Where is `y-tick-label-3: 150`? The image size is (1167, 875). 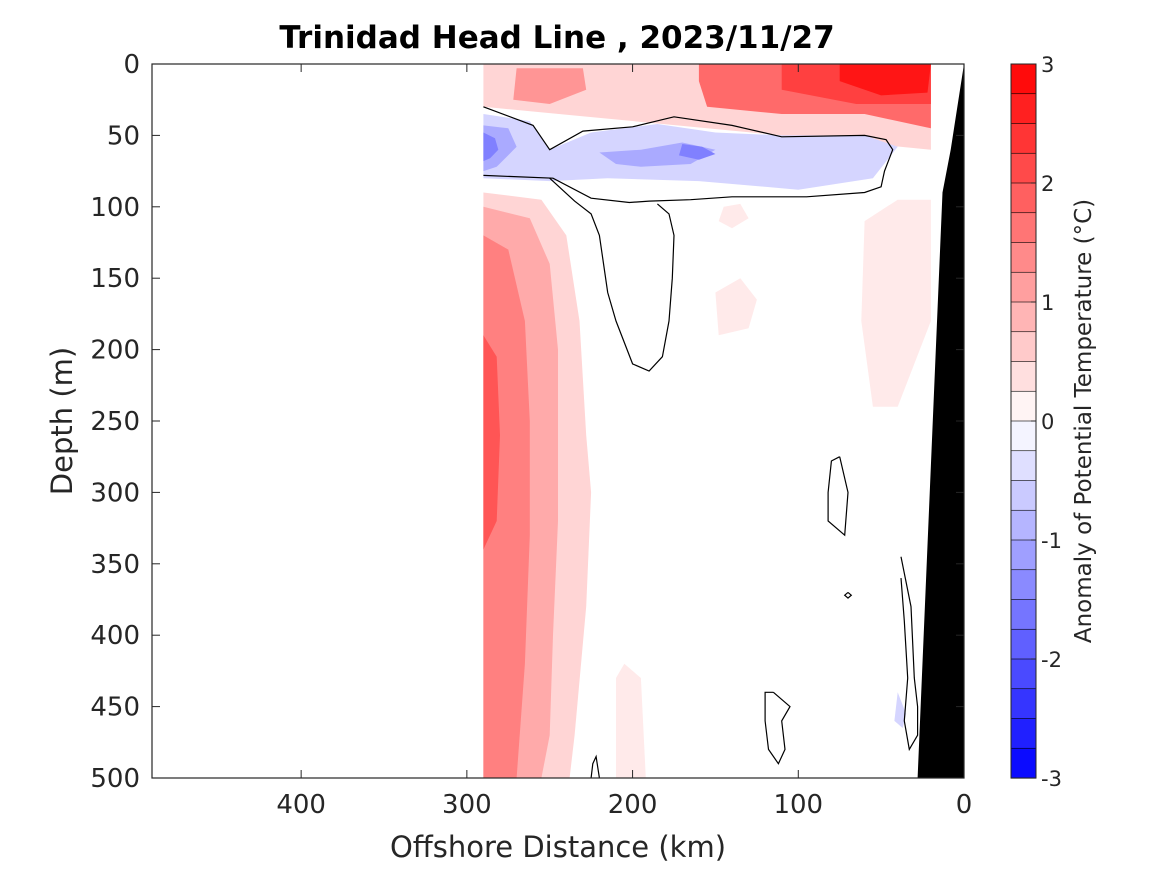
y-tick-label-3: 150 is located at coordinates (115, 279).